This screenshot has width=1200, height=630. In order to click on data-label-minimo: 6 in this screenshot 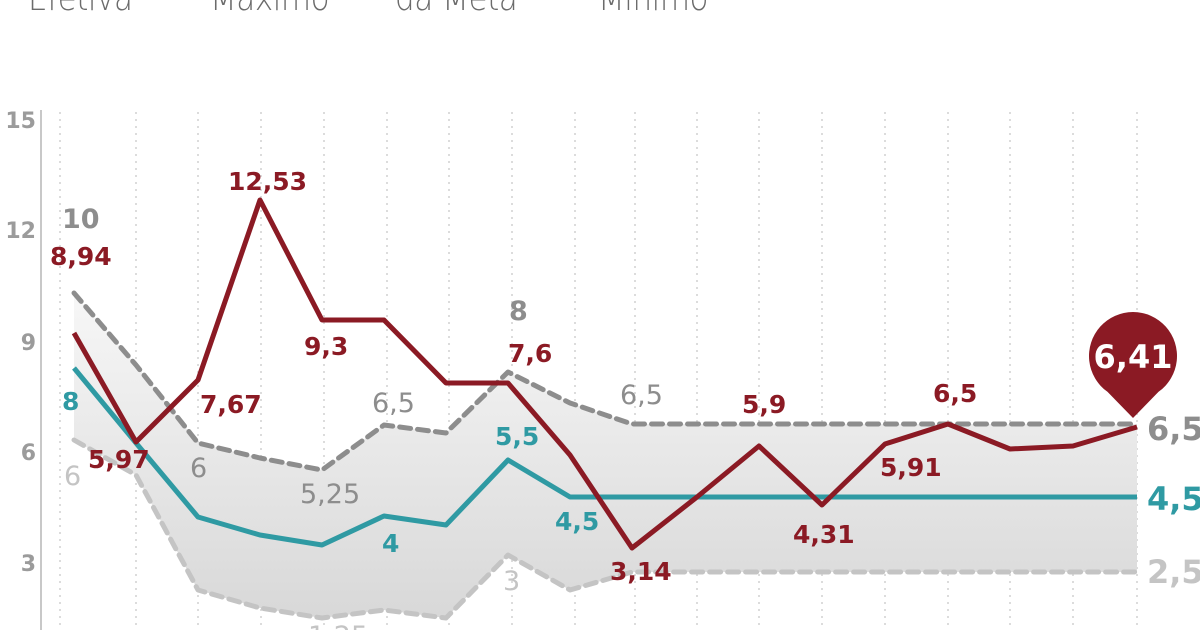, I will do `click(72, 476)`.